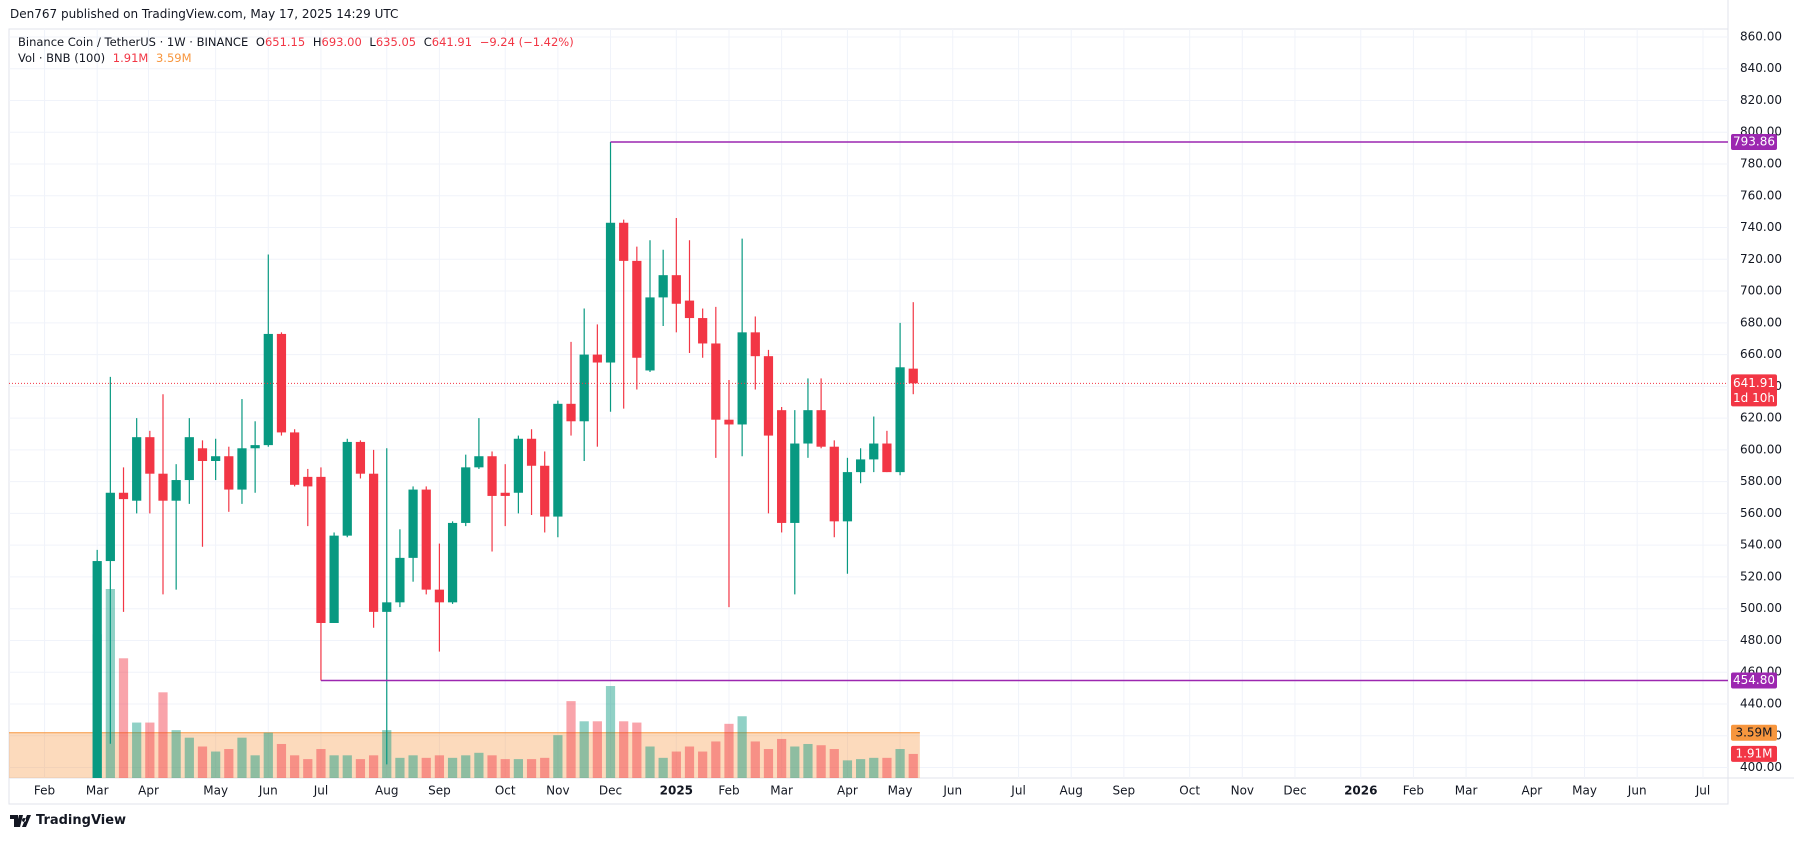  What do you see at coordinates (1754, 753) in the screenshot?
I see `volume-label-bg` at bounding box center [1754, 753].